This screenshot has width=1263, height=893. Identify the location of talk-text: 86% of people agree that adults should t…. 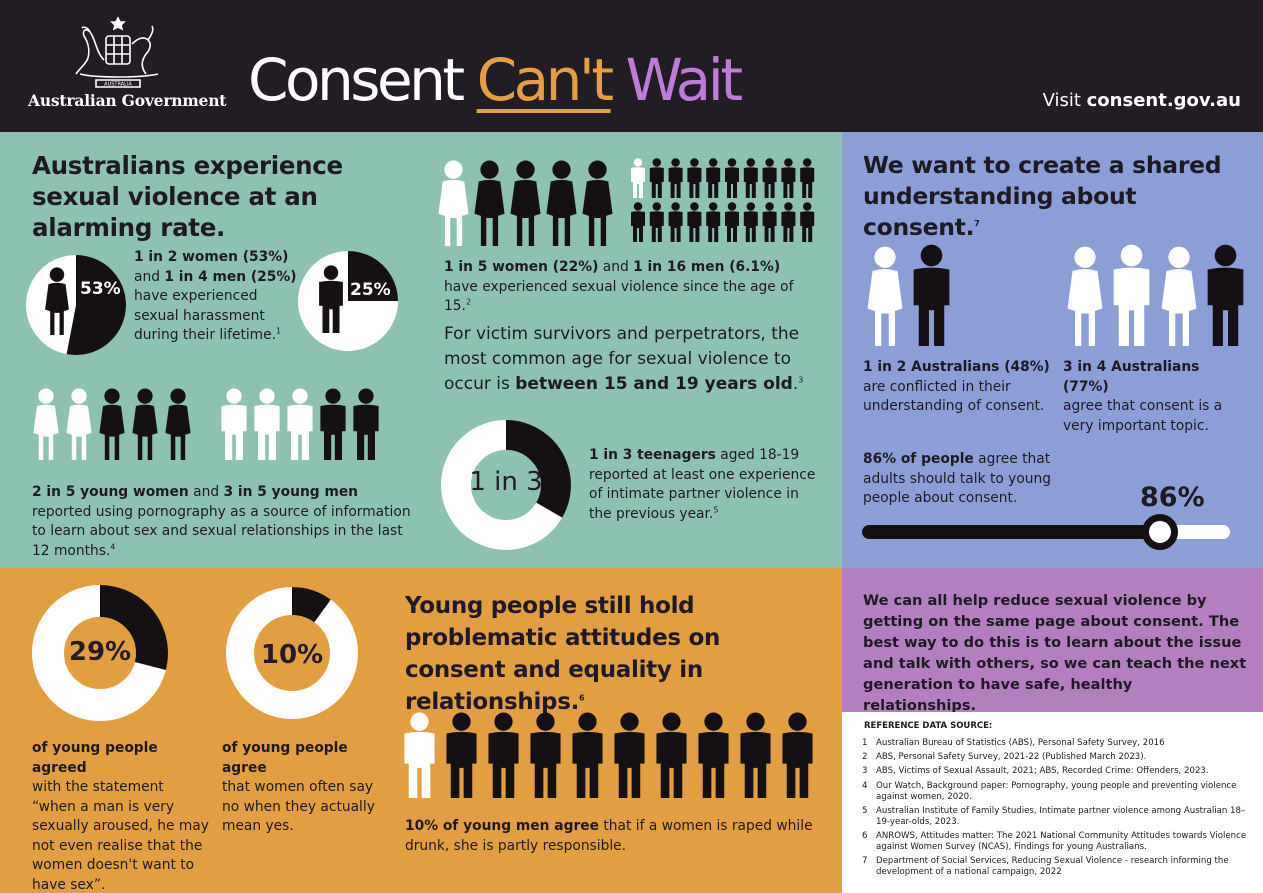
(957, 478).